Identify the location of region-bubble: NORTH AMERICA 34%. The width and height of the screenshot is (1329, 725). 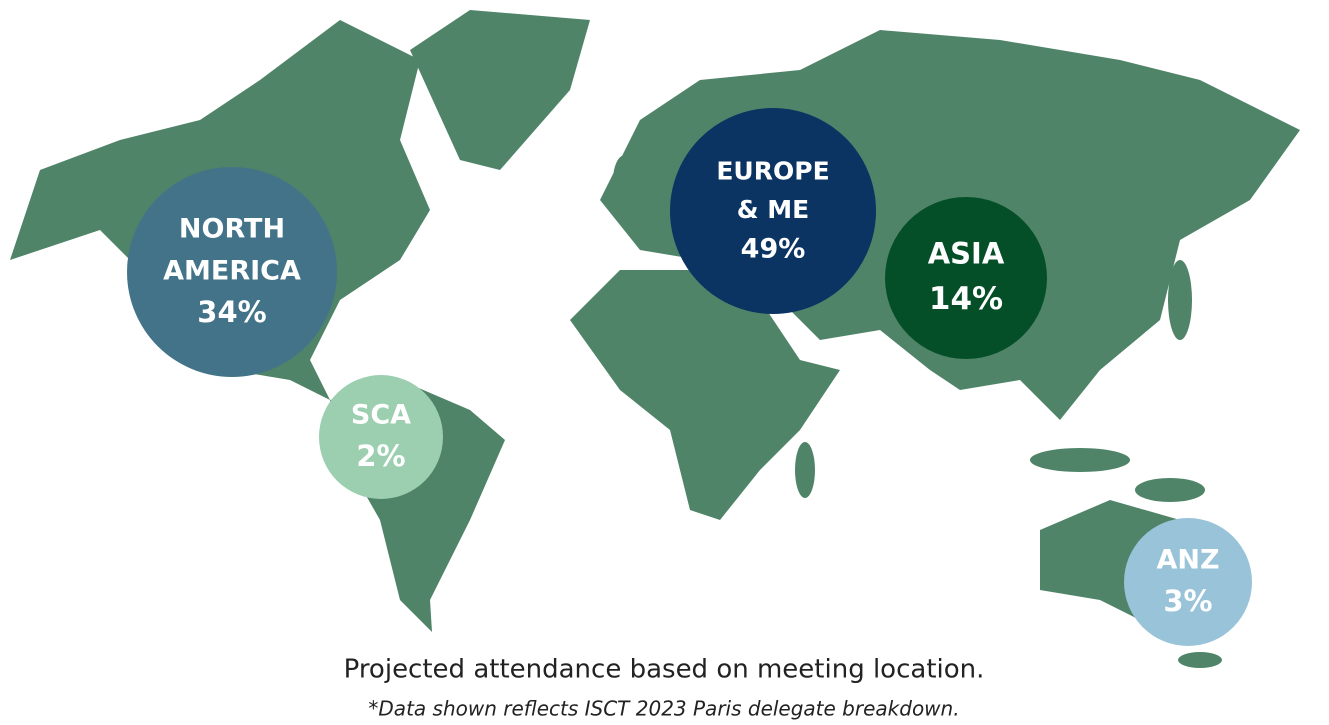
(232, 272).